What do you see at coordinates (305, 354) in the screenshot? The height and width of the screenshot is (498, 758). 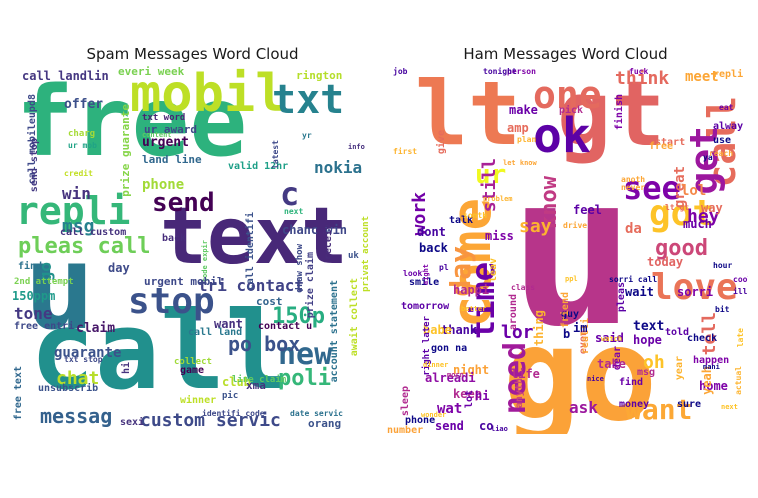 I see `spam-word-new: new` at bounding box center [305, 354].